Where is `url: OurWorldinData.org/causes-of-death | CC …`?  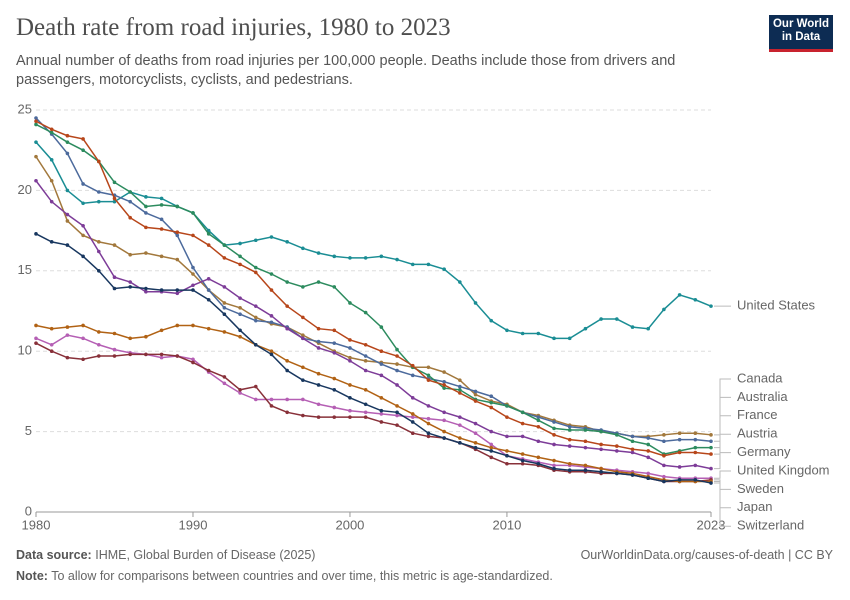 url: OurWorldinData.org/causes-of-death | CC … is located at coordinates (706, 555).